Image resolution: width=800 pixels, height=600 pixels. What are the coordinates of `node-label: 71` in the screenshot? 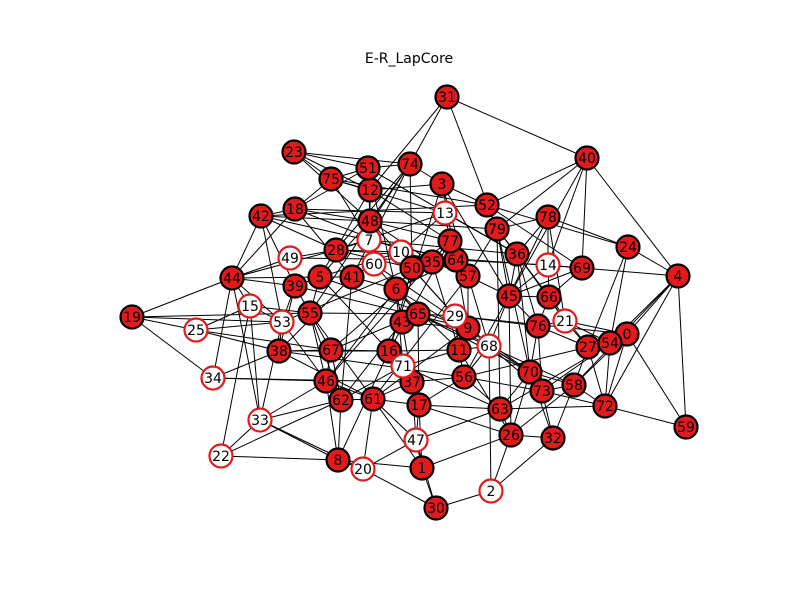 It's located at (403, 367).